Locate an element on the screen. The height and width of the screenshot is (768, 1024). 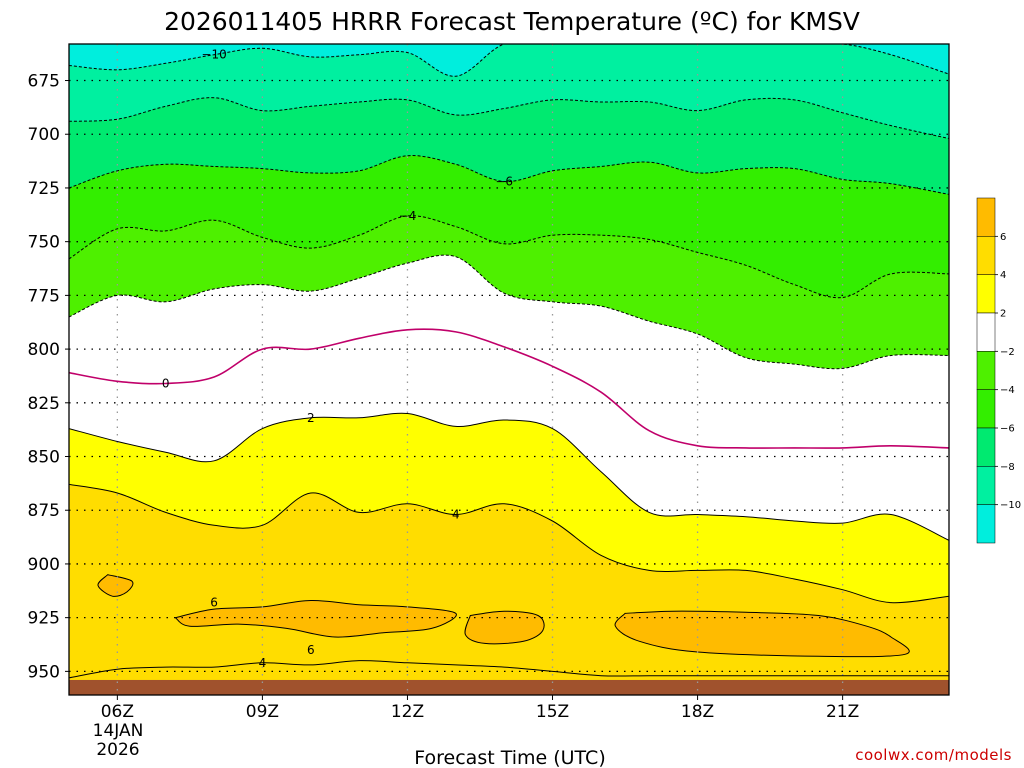
colorbar-label-1: 4 is located at coordinates (1003, 275).